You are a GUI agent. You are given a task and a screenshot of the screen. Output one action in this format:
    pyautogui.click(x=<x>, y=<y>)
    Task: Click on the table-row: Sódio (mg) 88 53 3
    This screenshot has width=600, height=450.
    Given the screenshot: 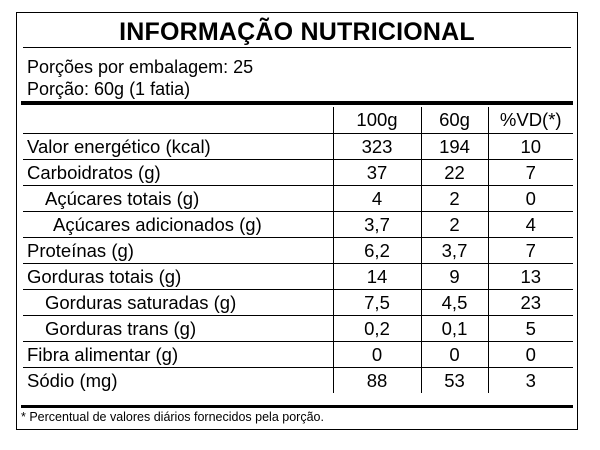 What is the action you would take?
    pyautogui.click(x=298, y=380)
    